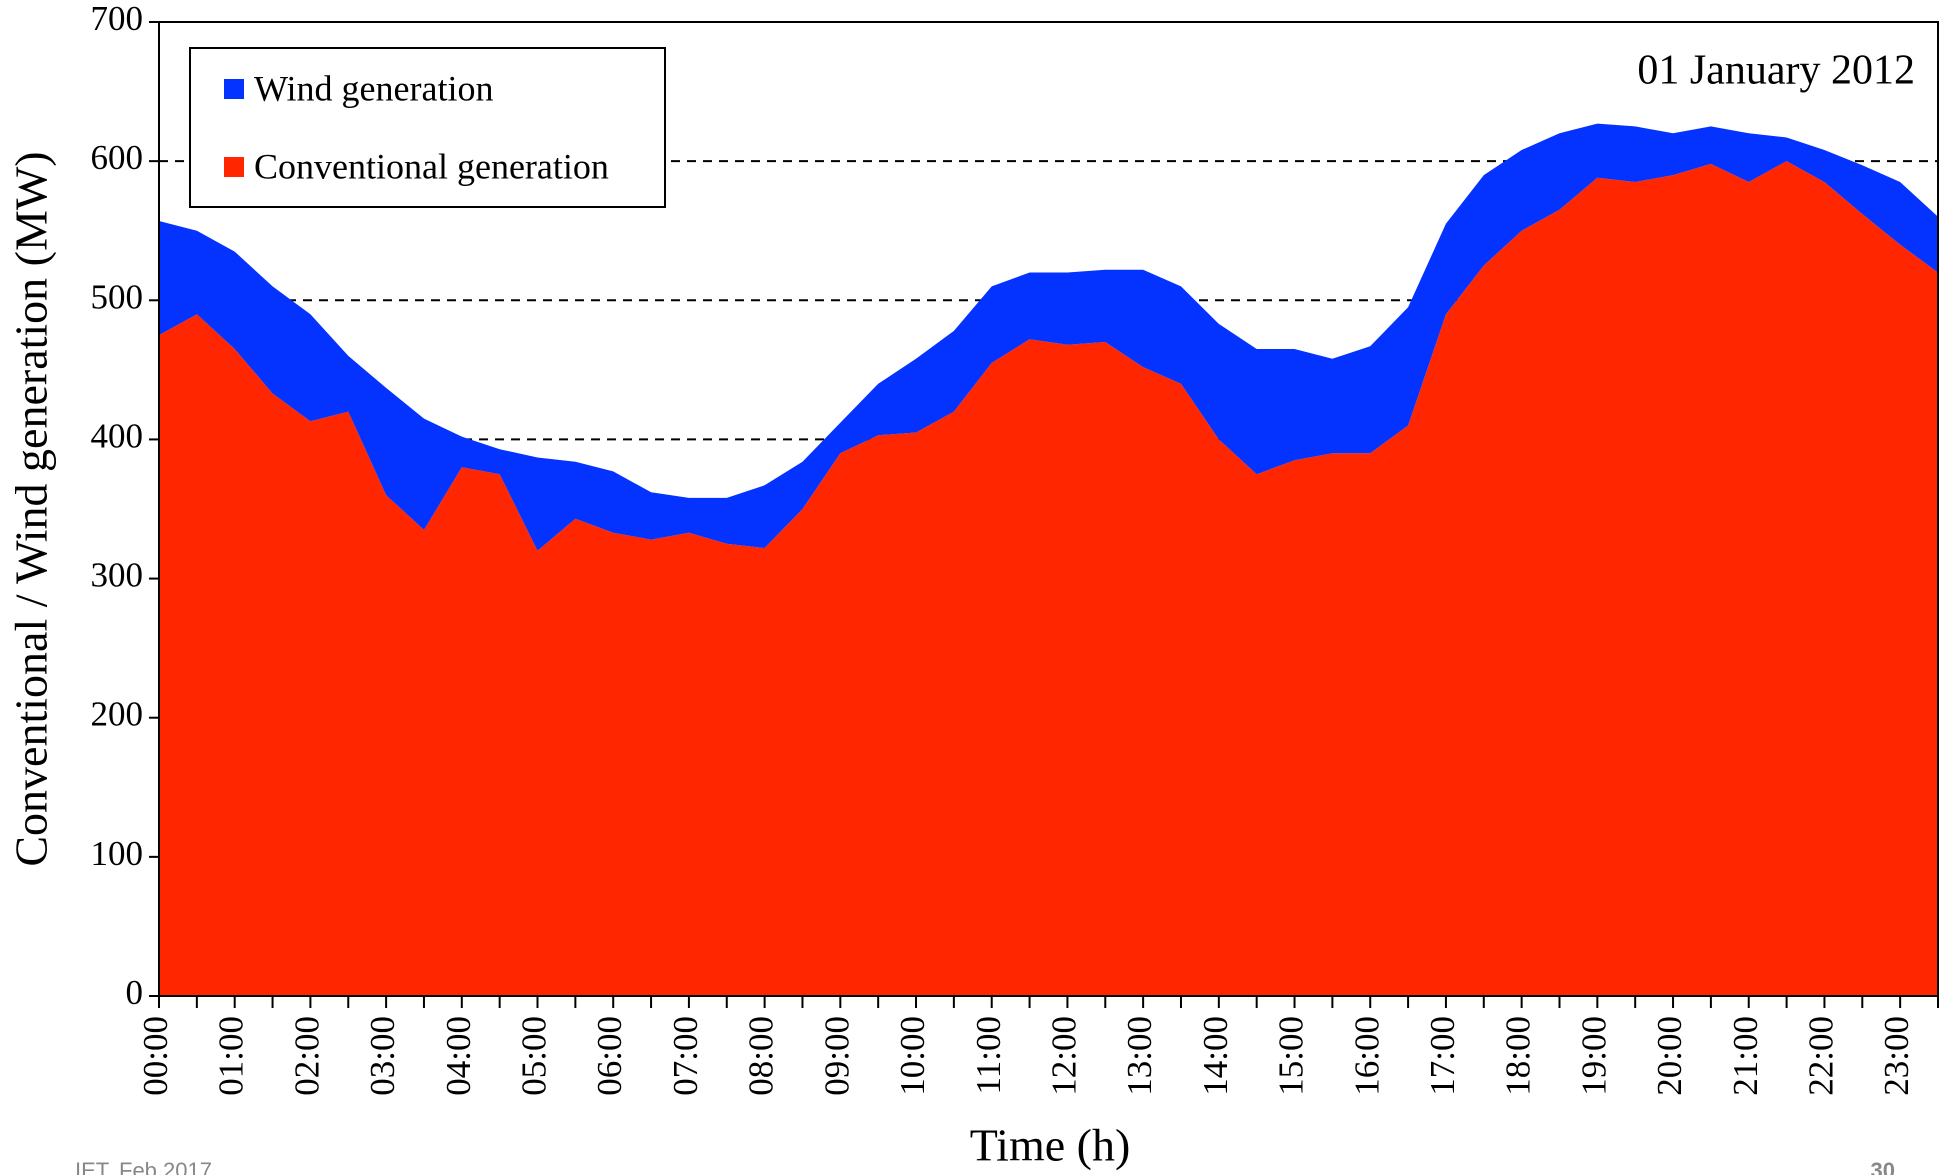 The height and width of the screenshot is (1175, 1944). What do you see at coordinates (117, 435) in the screenshot?
I see `y-tick-label: 400` at bounding box center [117, 435].